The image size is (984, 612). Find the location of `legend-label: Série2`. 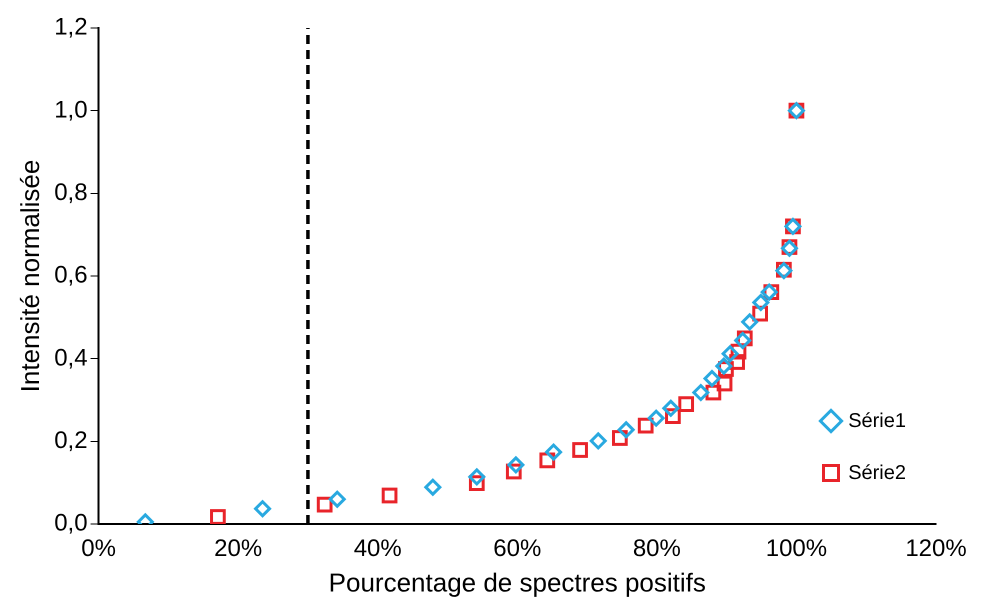

legend-label: Série2 is located at coordinates (877, 473).